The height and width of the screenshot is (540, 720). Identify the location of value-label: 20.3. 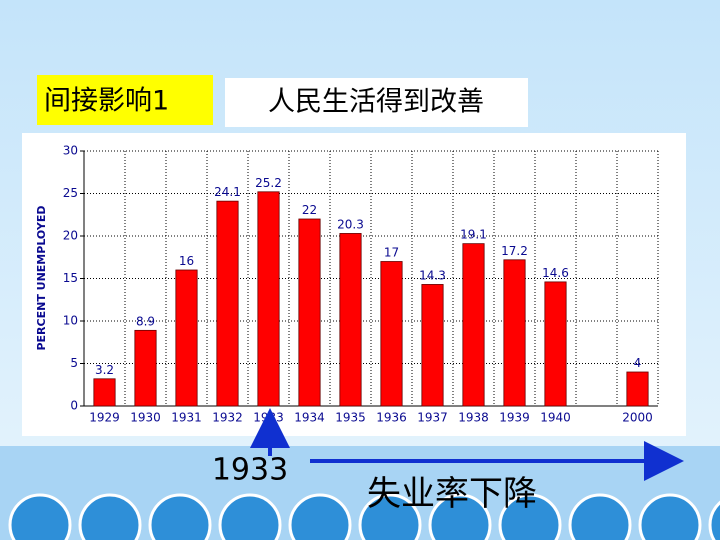
(350, 224).